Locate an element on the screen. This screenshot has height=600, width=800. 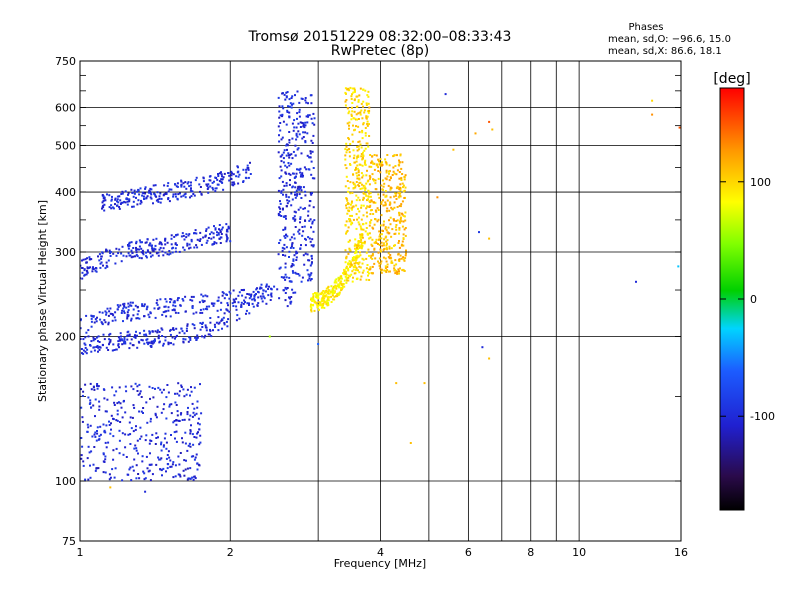
trace-noise-point is located at coordinates (492, 129).